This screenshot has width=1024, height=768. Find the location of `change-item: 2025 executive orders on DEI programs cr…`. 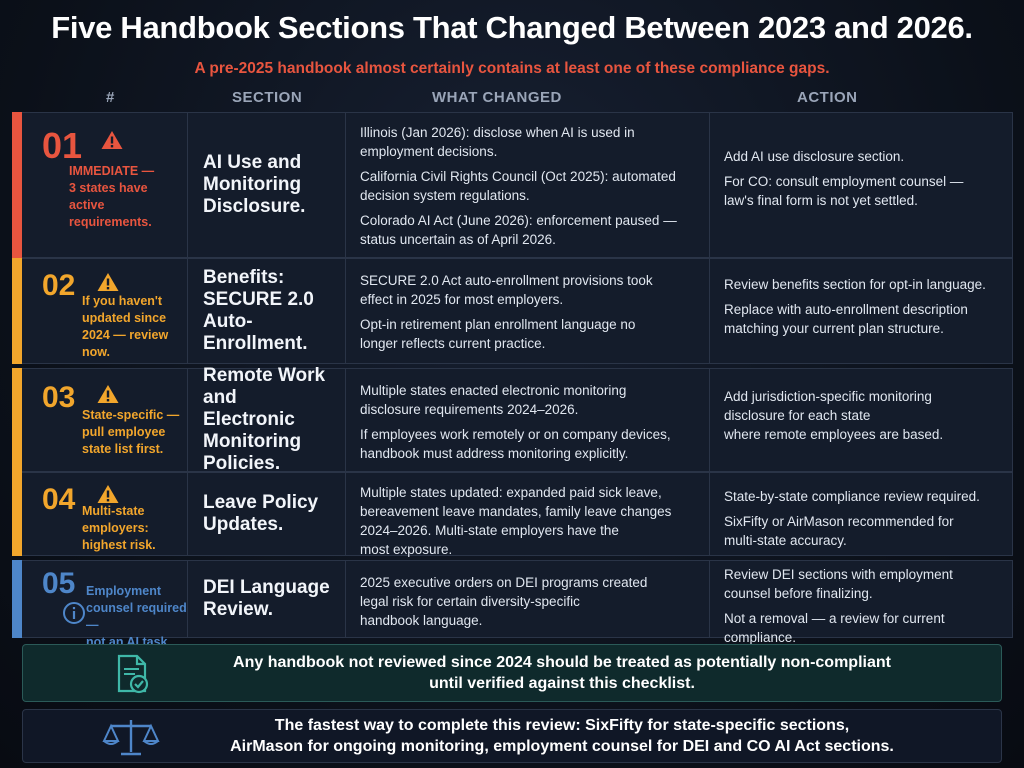

change-item: 2025 executive orders on DEI programs cr… is located at coordinates (504, 601).